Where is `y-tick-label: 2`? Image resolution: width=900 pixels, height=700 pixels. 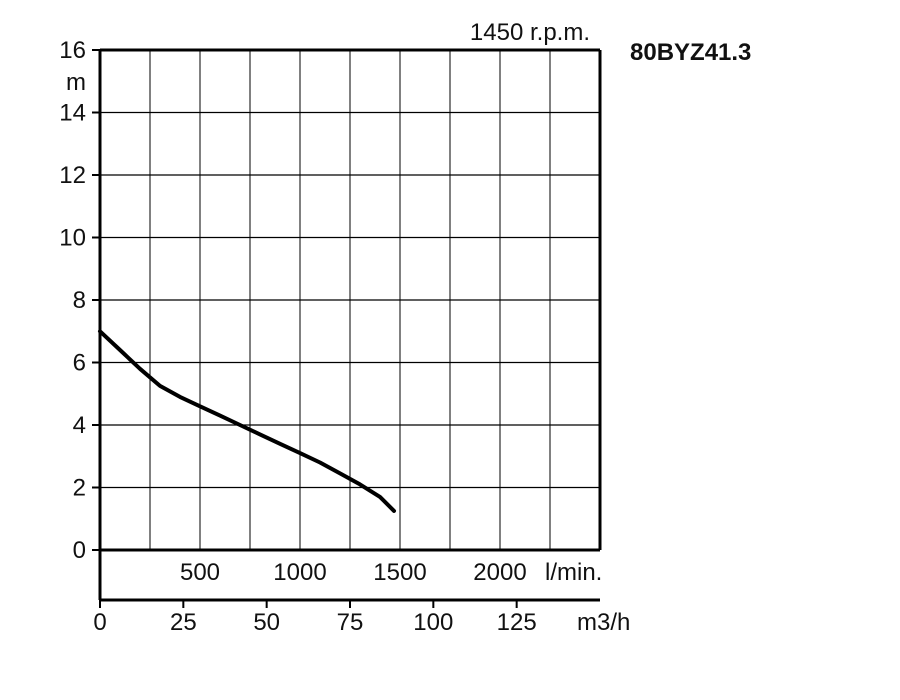 y-tick-label: 2 is located at coordinates (79, 488).